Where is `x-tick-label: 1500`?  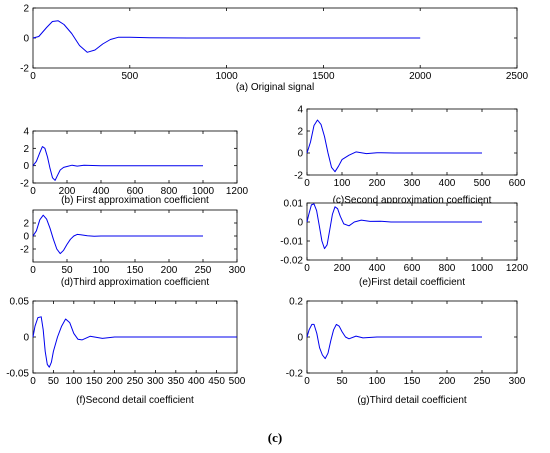
x-tick-label: 1500 is located at coordinates (323, 76).